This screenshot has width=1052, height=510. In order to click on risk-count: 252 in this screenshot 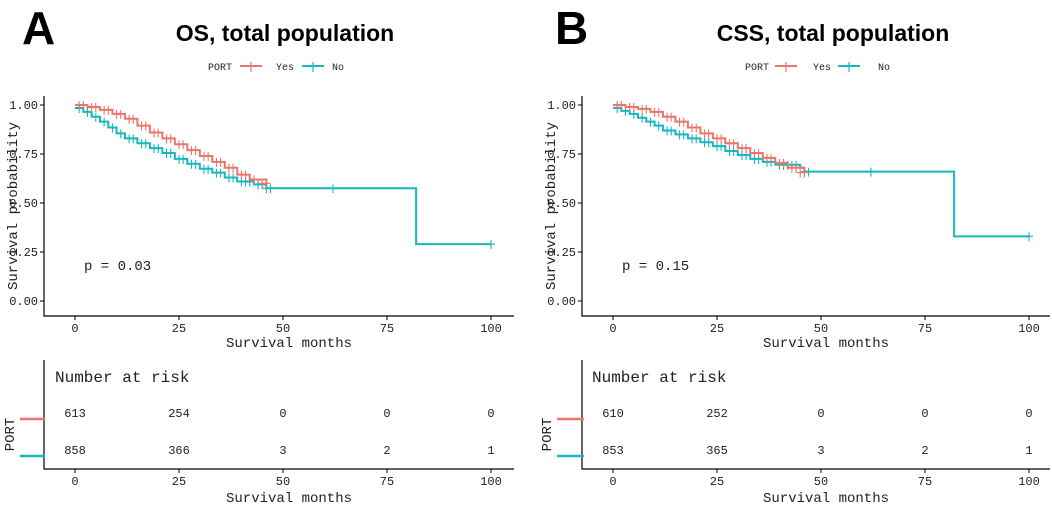, I will do `click(717, 414)`.